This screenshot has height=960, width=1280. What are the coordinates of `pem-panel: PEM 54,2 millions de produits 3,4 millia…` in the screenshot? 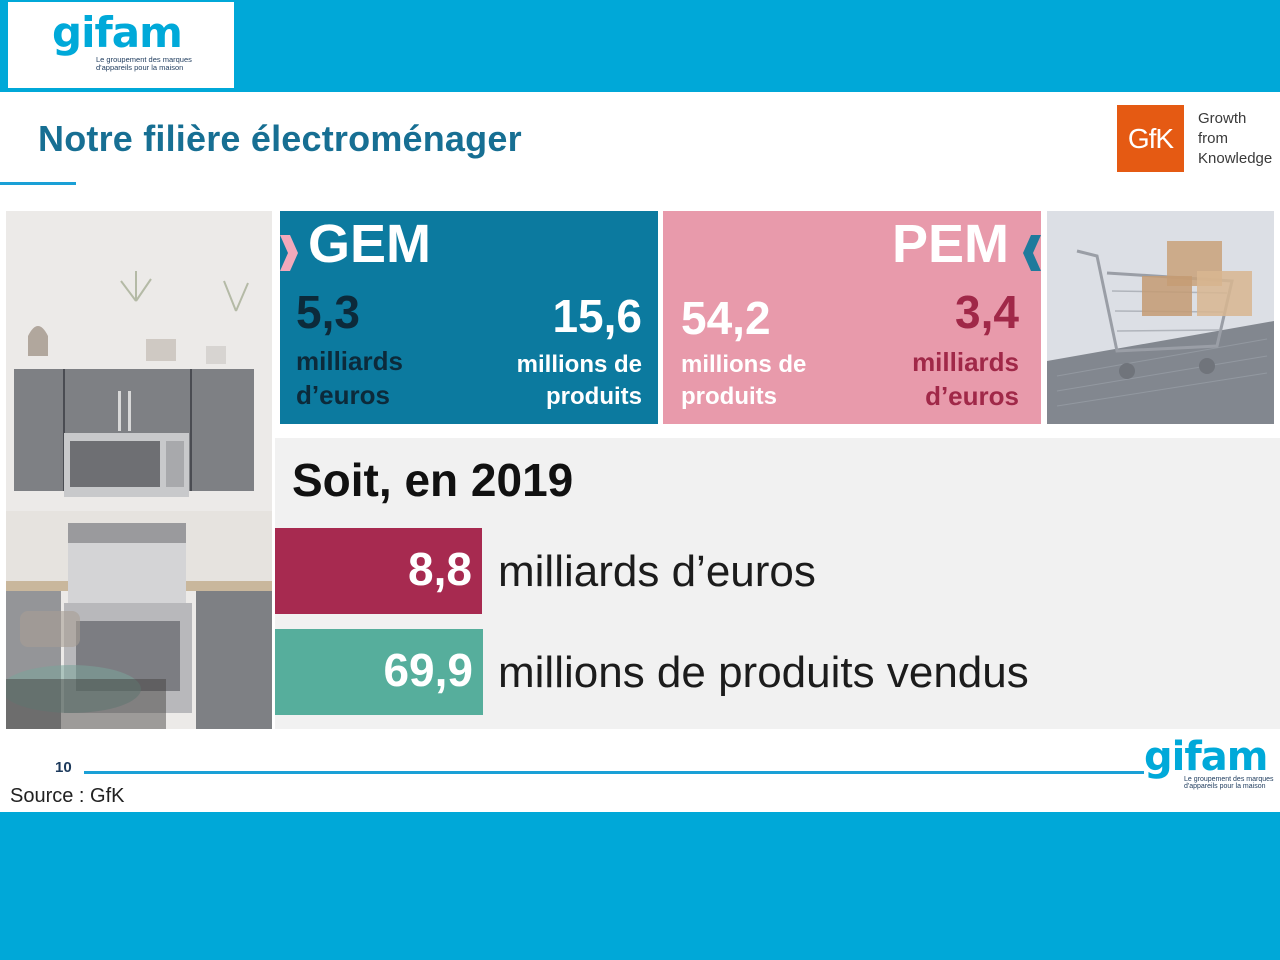 It's located at (852, 317).